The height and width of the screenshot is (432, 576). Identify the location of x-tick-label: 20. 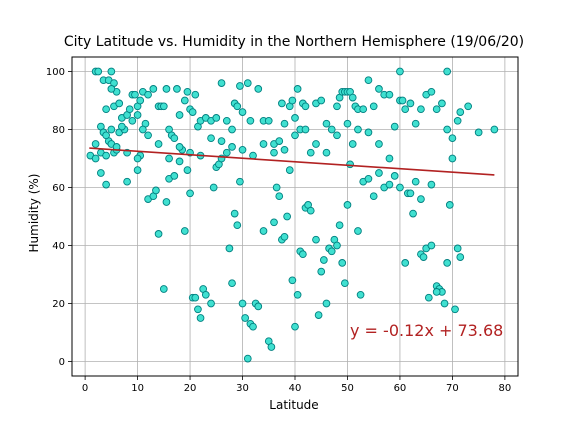
(190, 388).